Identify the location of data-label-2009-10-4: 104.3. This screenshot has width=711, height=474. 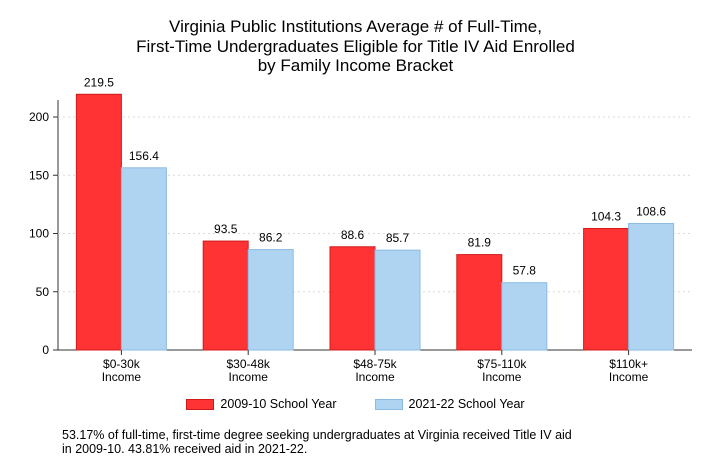
(606, 216).